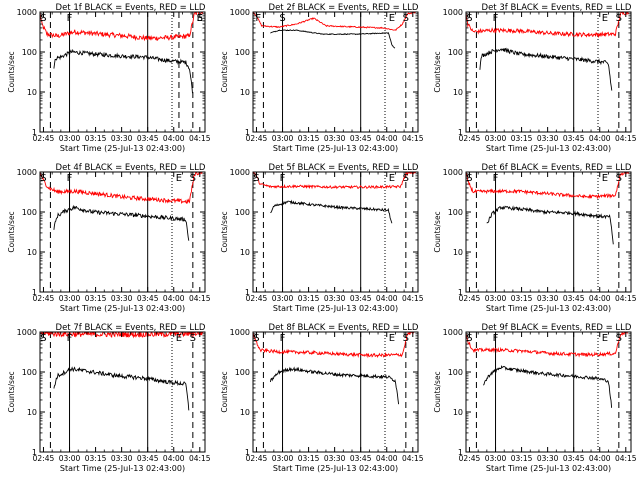 The height and width of the screenshot is (480, 640). What do you see at coordinates (557, 328) in the screenshot?
I see `chart-title: Det 9f BLACK = Events, RED = LLD` at bounding box center [557, 328].